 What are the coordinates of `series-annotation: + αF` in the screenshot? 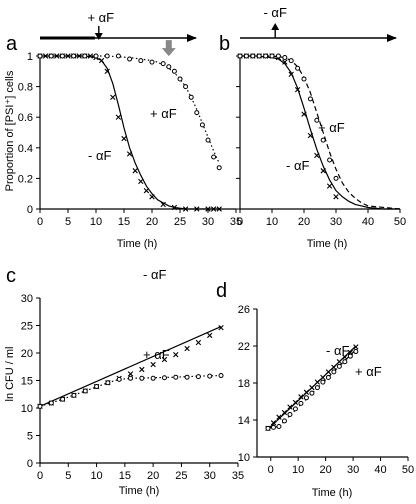 It's located at (331, 127).